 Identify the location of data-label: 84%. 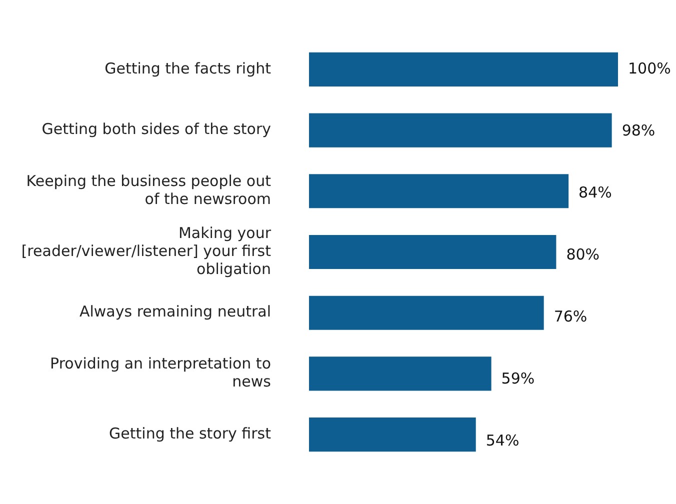
(595, 192).